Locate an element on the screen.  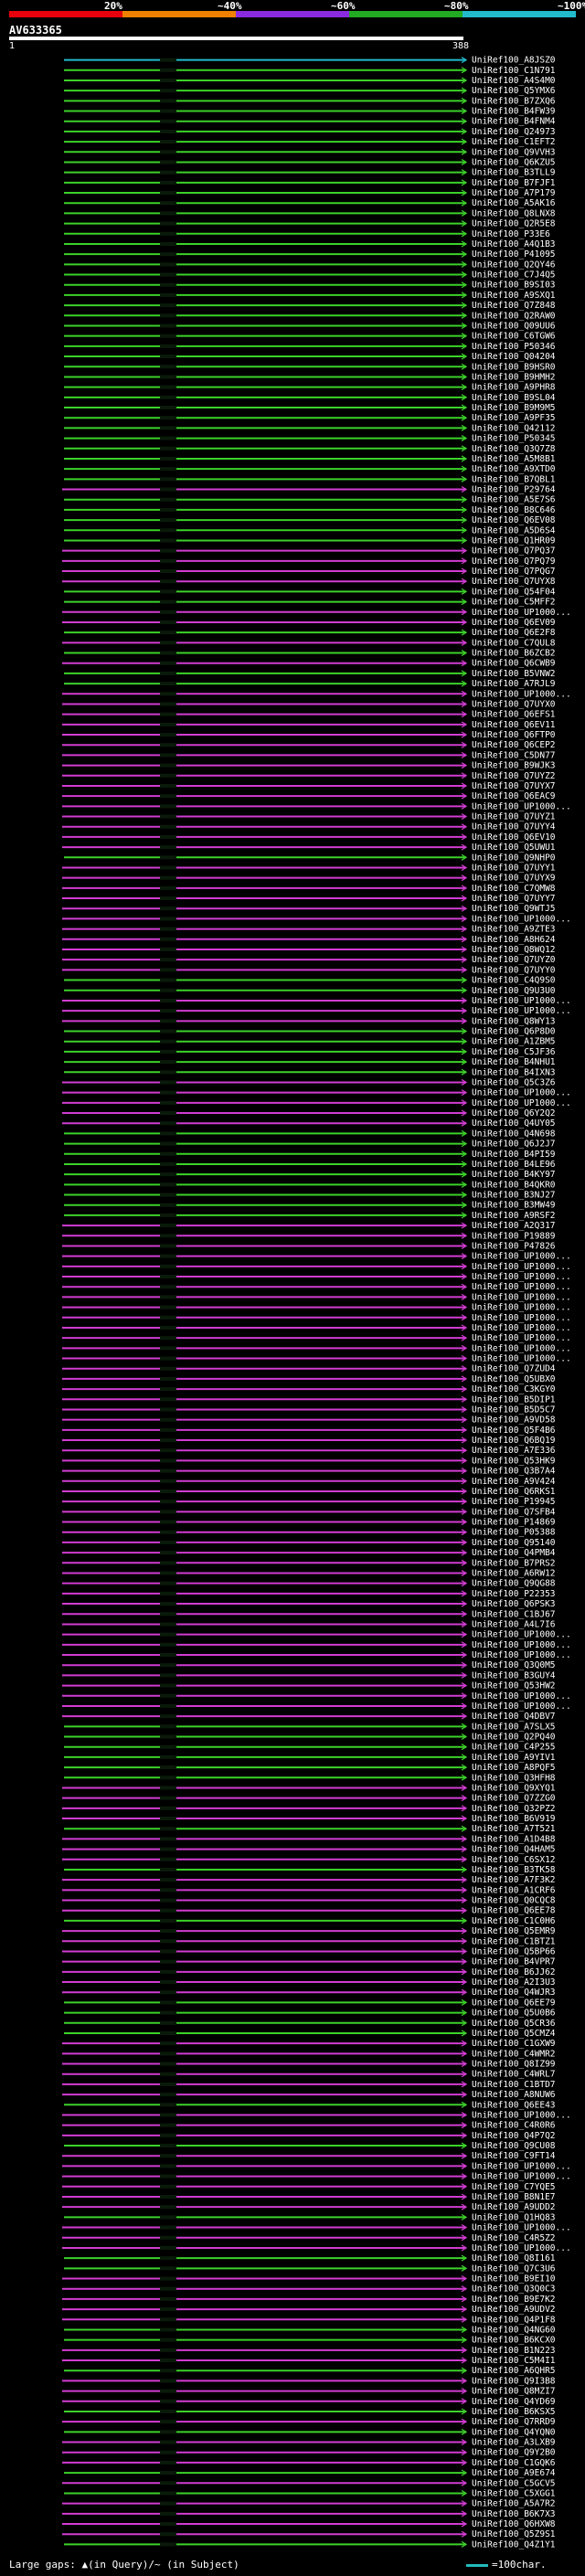
hit-label: UniRef100_A9UDD2 is located at coordinates (514, 2207).